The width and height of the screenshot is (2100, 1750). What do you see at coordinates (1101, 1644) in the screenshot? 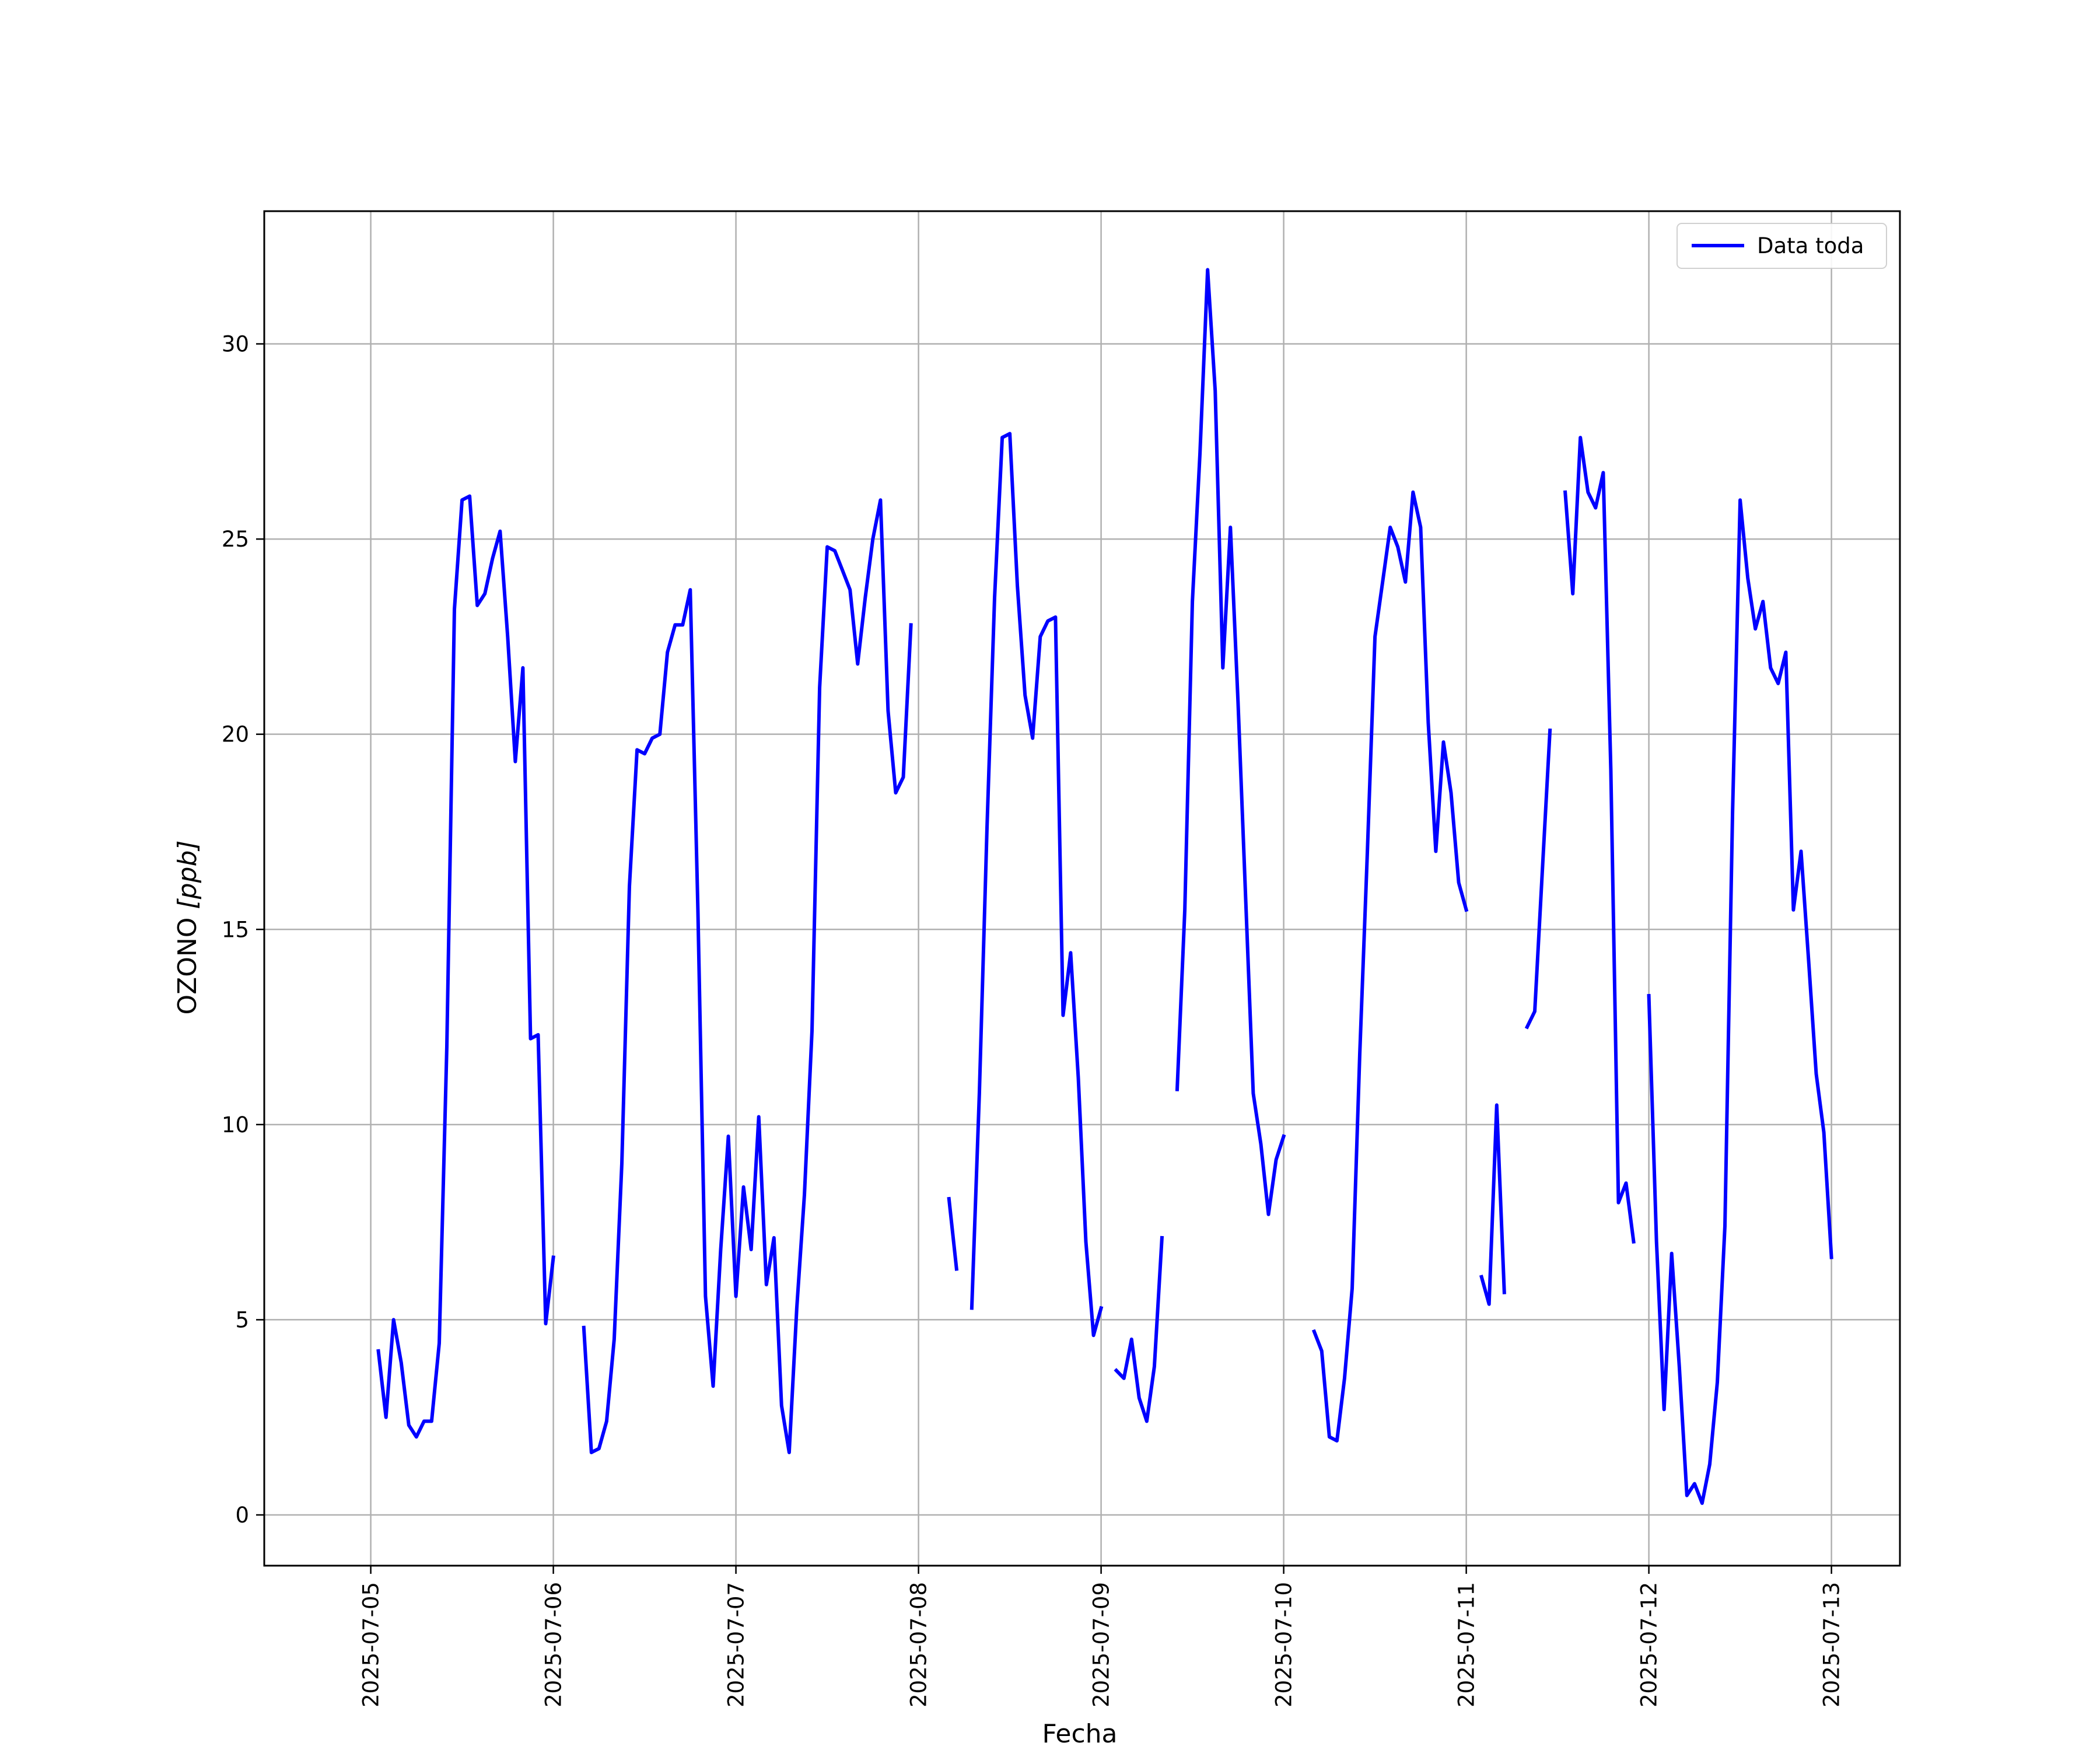
I see `x-tick-label: 2025-07-09` at bounding box center [1101, 1644].